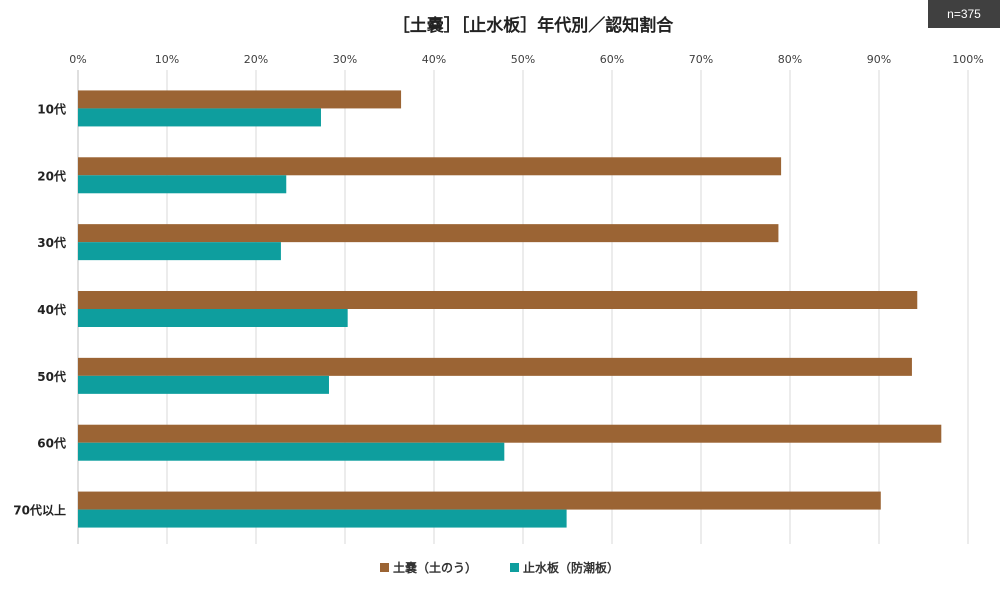 The height and width of the screenshot is (591, 1000). What do you see at coordinates (77, 59) in the screenshot?
I see `x-tick-label: 0%` at bounding box center [77, 59].